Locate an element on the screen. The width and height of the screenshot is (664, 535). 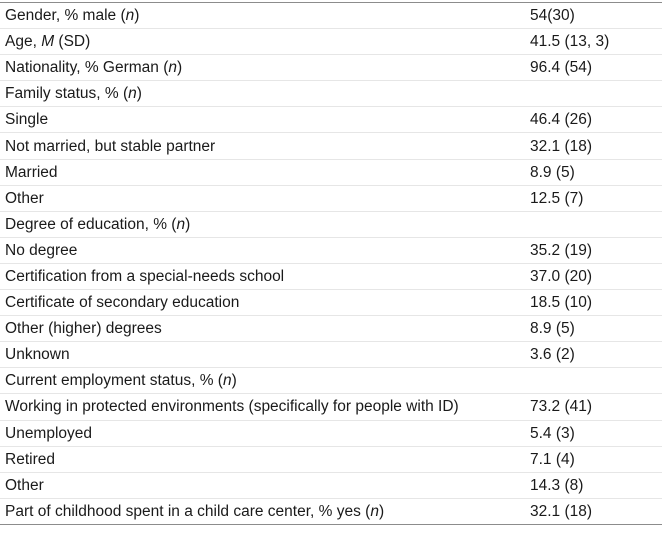
row-value: 46.4 (26) is located at coordinates (596, 120).